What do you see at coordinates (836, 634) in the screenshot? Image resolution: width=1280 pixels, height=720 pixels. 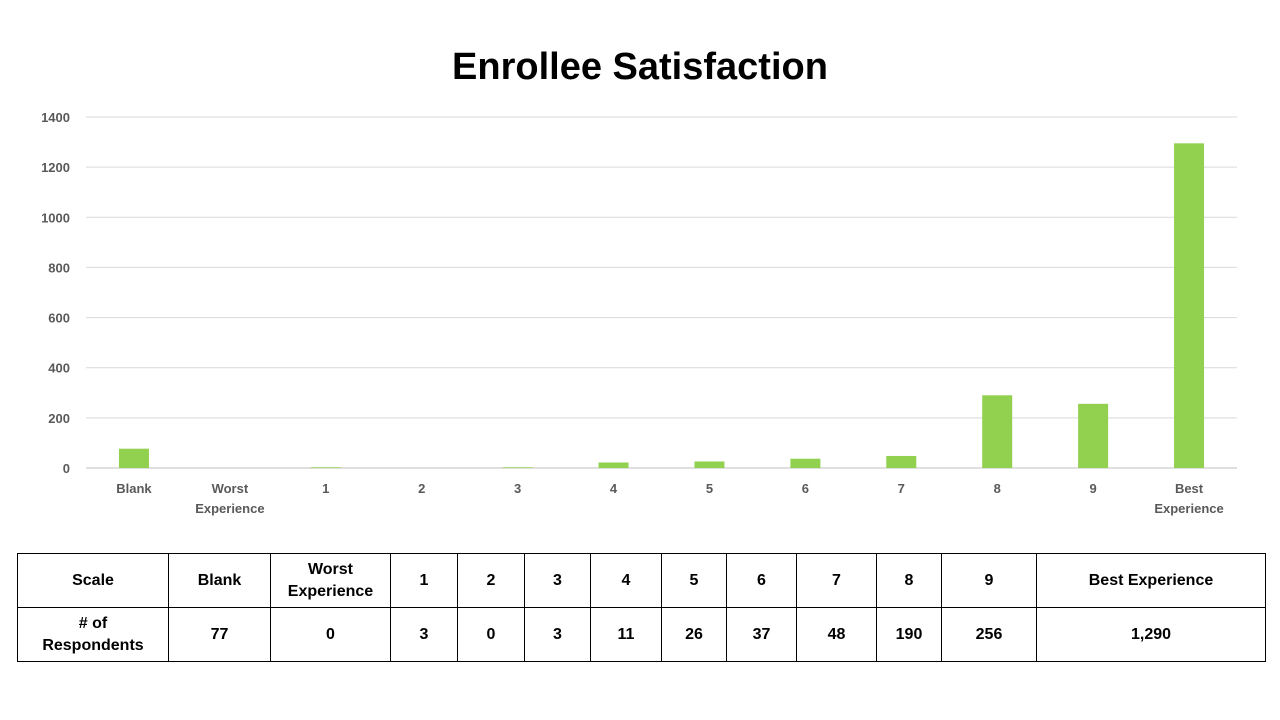 I see `table-cell: 48` at bounding box center [836, 634].